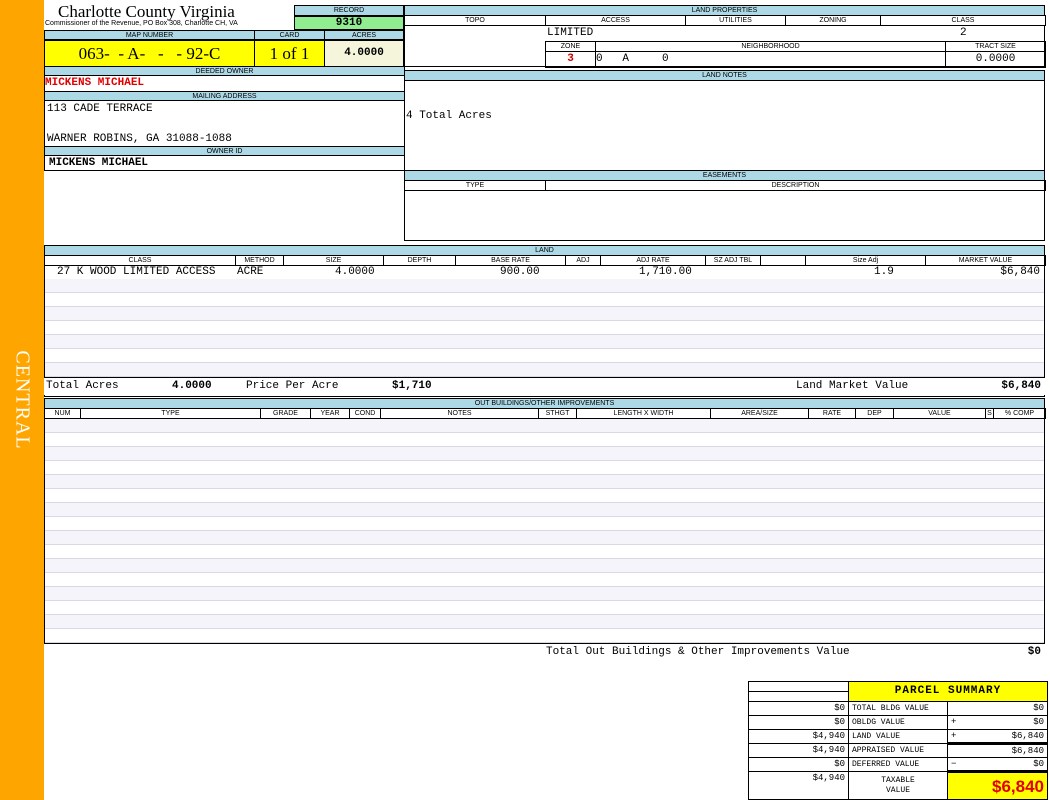 Image resolution: width=1050 pixels, height=800 pixels. What do you see at coordinates (292, 386) in the screenshot?
I see `price-per-acre-label: Price Per Acre` at bounding box center [292, 386].